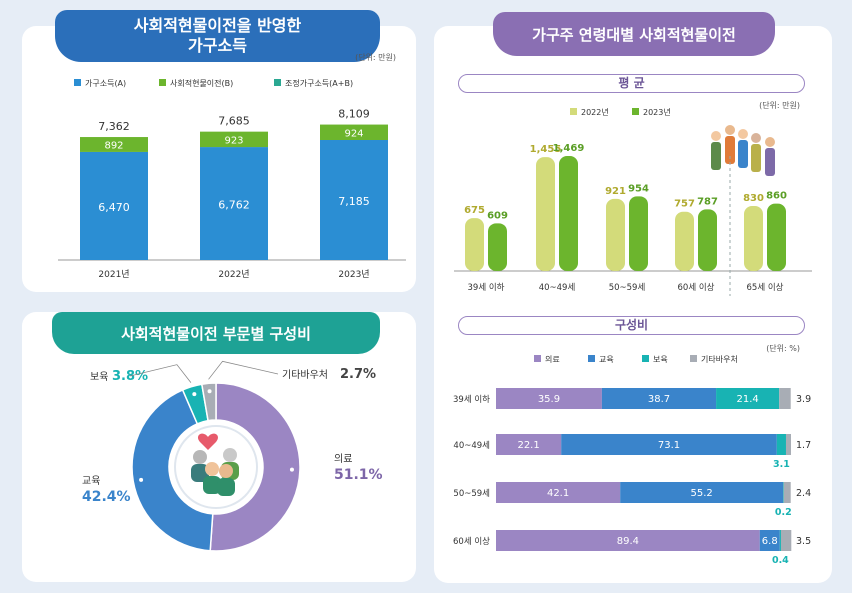  I want to click on average-value-label: 1,469, so click(569, 148).